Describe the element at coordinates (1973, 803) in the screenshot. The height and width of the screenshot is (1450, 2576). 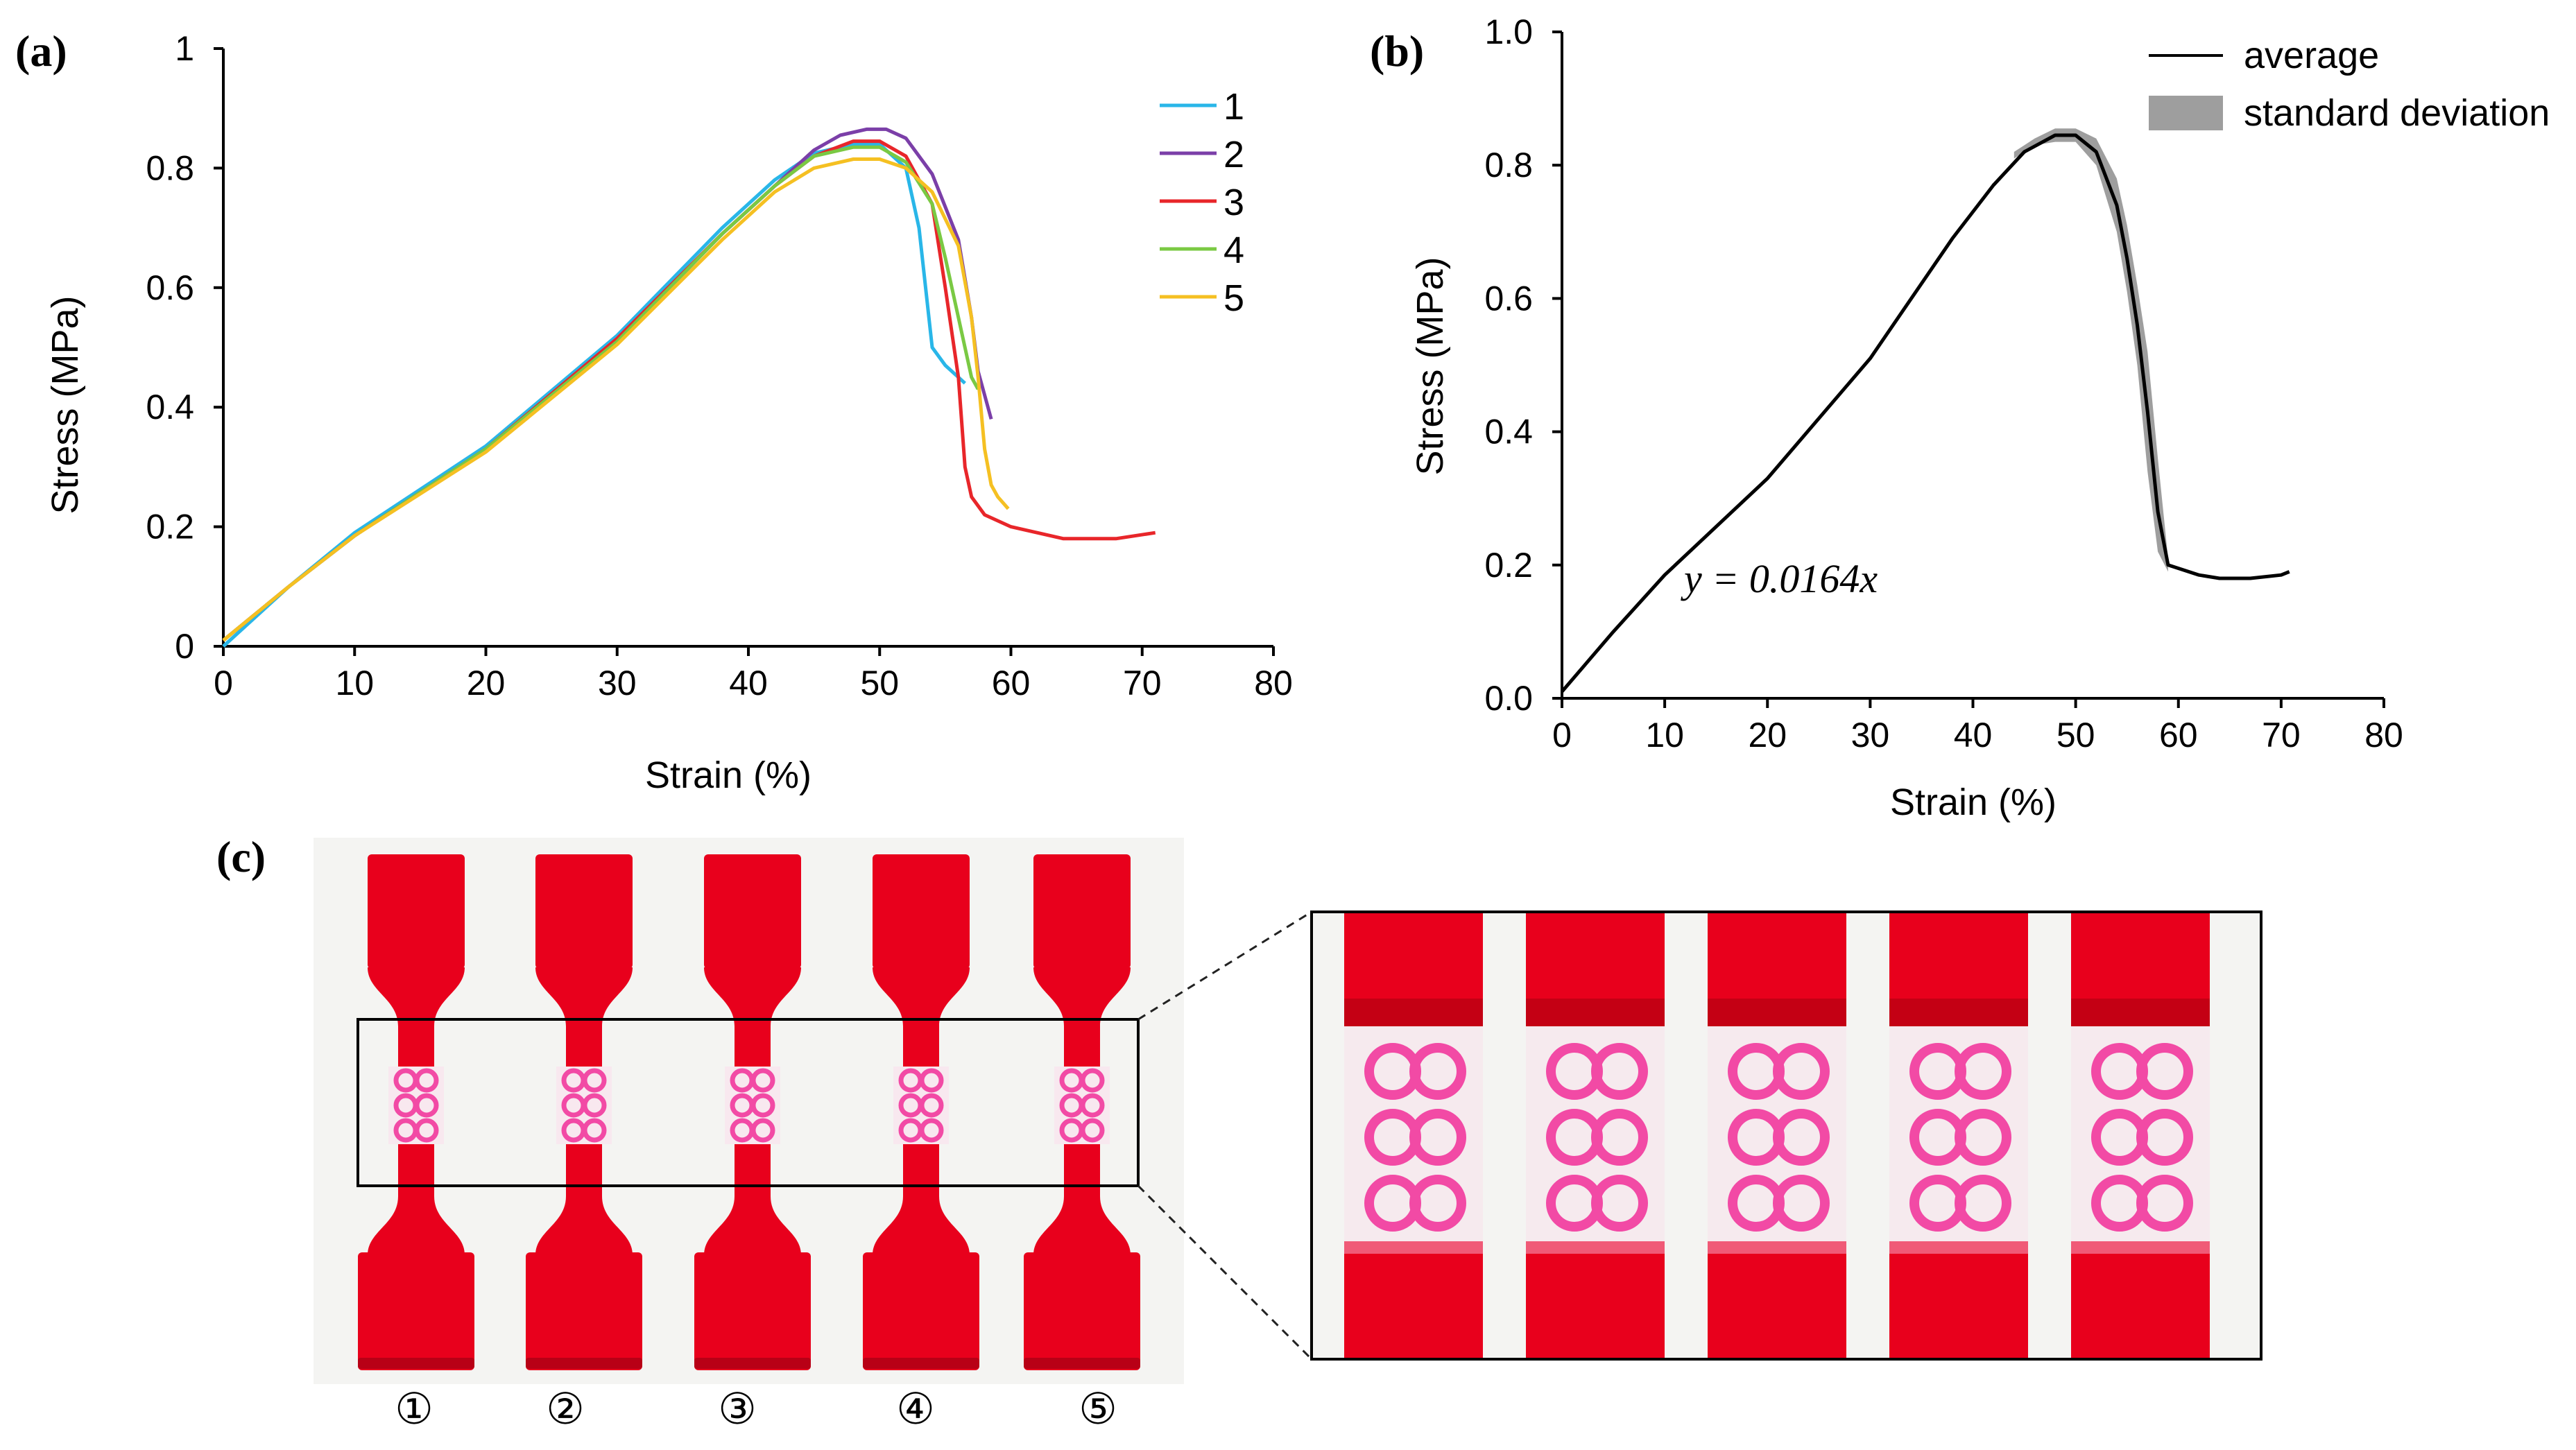
I see `chart-b-xlabel: Strain (%)` at that location.